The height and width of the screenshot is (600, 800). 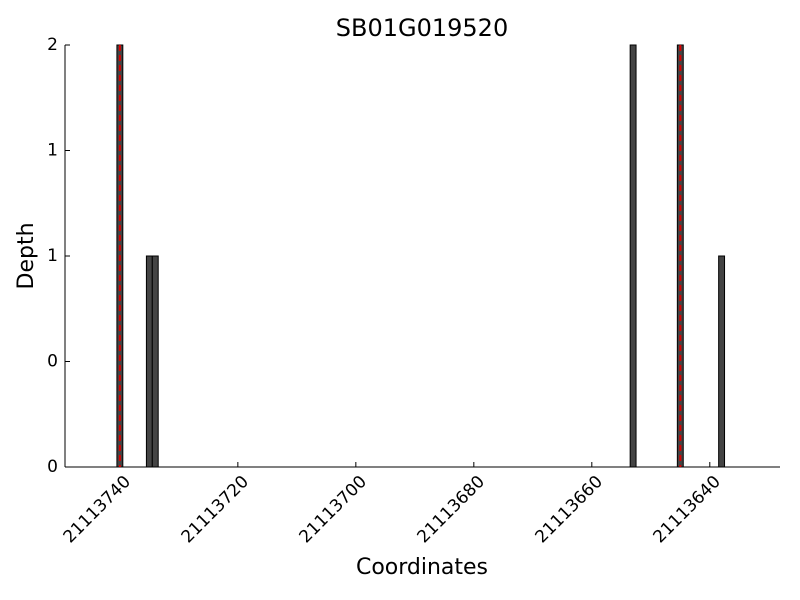 I want to click on x-tick-label: 21113720, so click(x=215, y=509).